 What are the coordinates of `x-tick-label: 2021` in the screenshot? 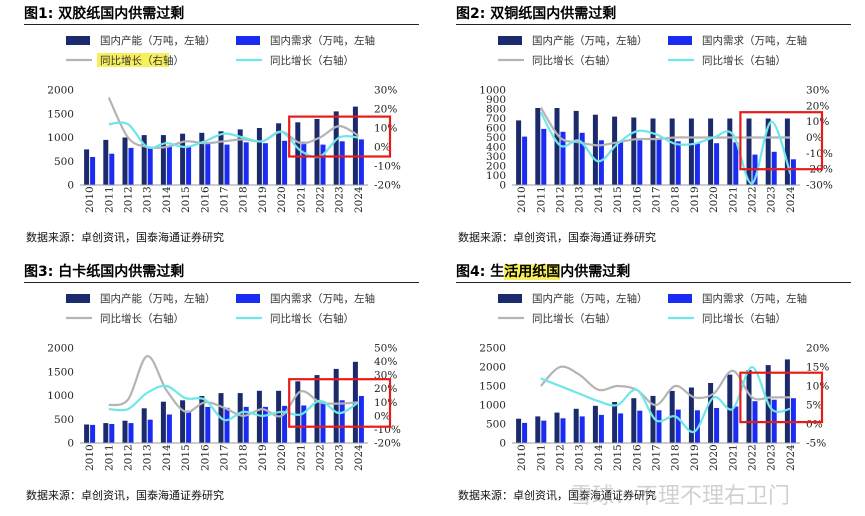 It's located at (301, 457).